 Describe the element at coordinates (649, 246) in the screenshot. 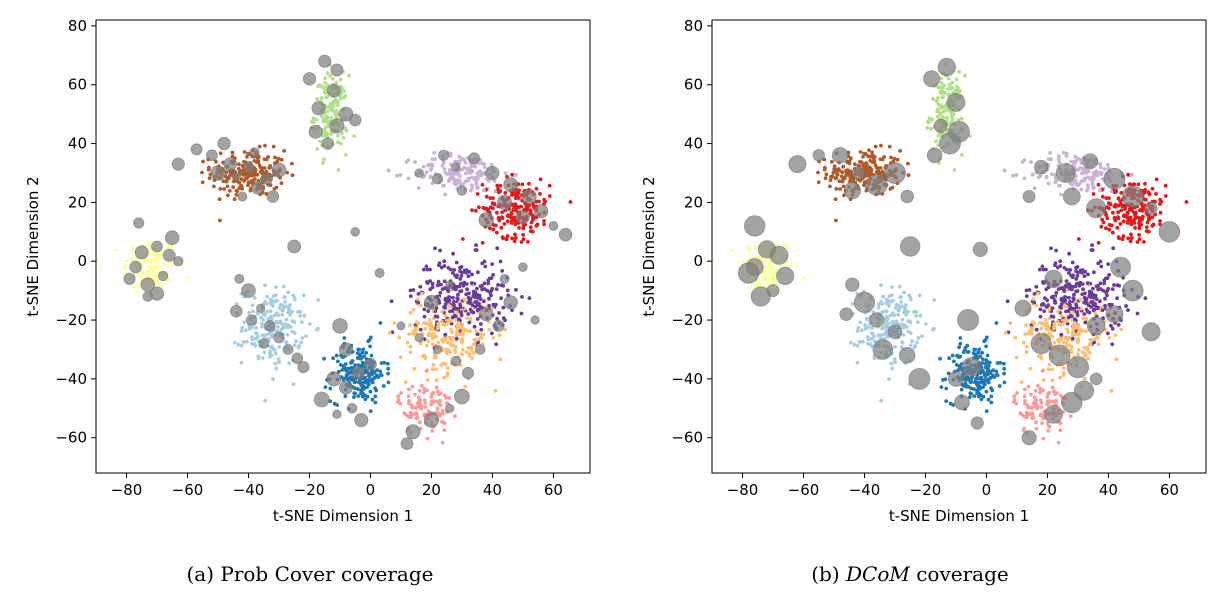

I see `y-axis-label: t-SNE Dimension 2` at that location.